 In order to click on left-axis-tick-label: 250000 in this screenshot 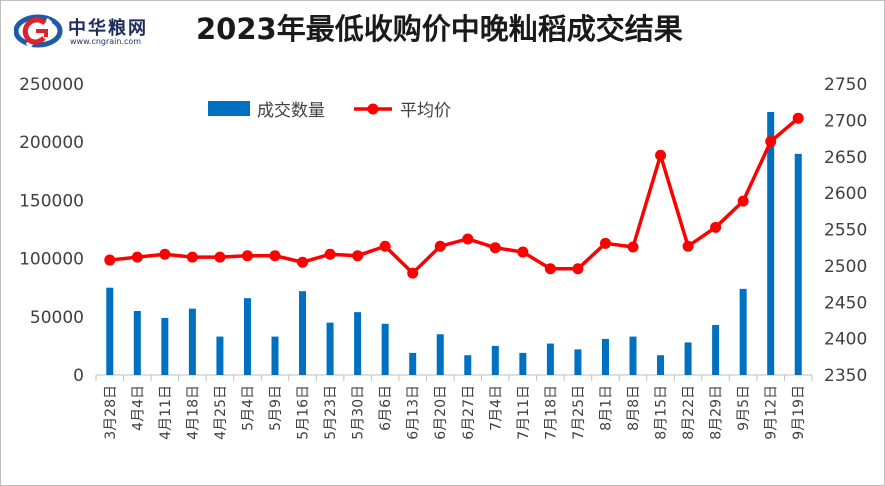, I will do `click(51, 85)`.